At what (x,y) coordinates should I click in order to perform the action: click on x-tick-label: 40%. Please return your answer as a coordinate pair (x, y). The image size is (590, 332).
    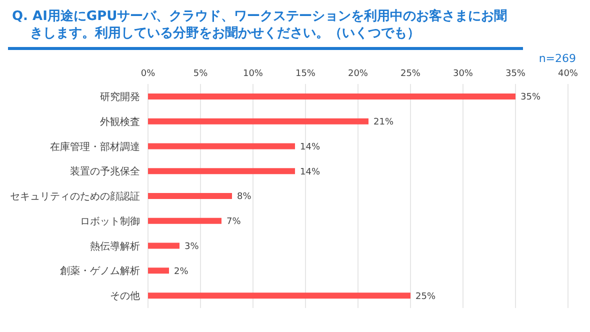
    Looking at the image, I should click on (568, 74).